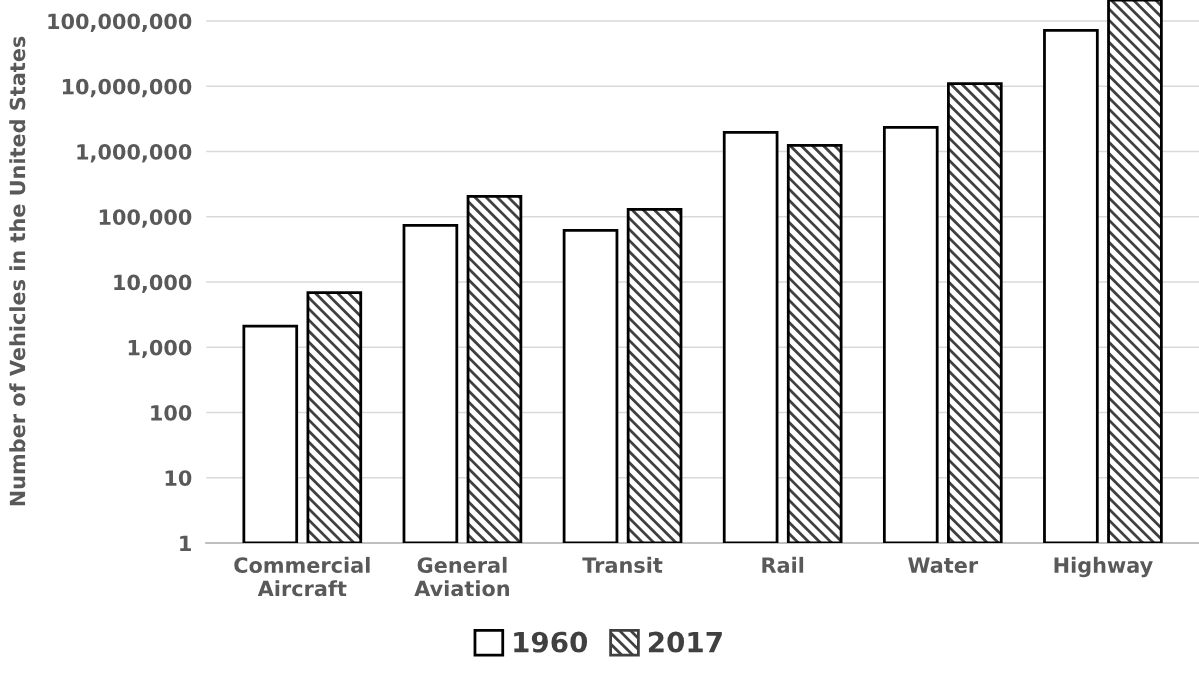 Image resolution: width=1199 pixels, height=683 pixels. Describe the element at coordinates (783, 564) in the screenshot. I see `x-tick-label: Rail` at that location.